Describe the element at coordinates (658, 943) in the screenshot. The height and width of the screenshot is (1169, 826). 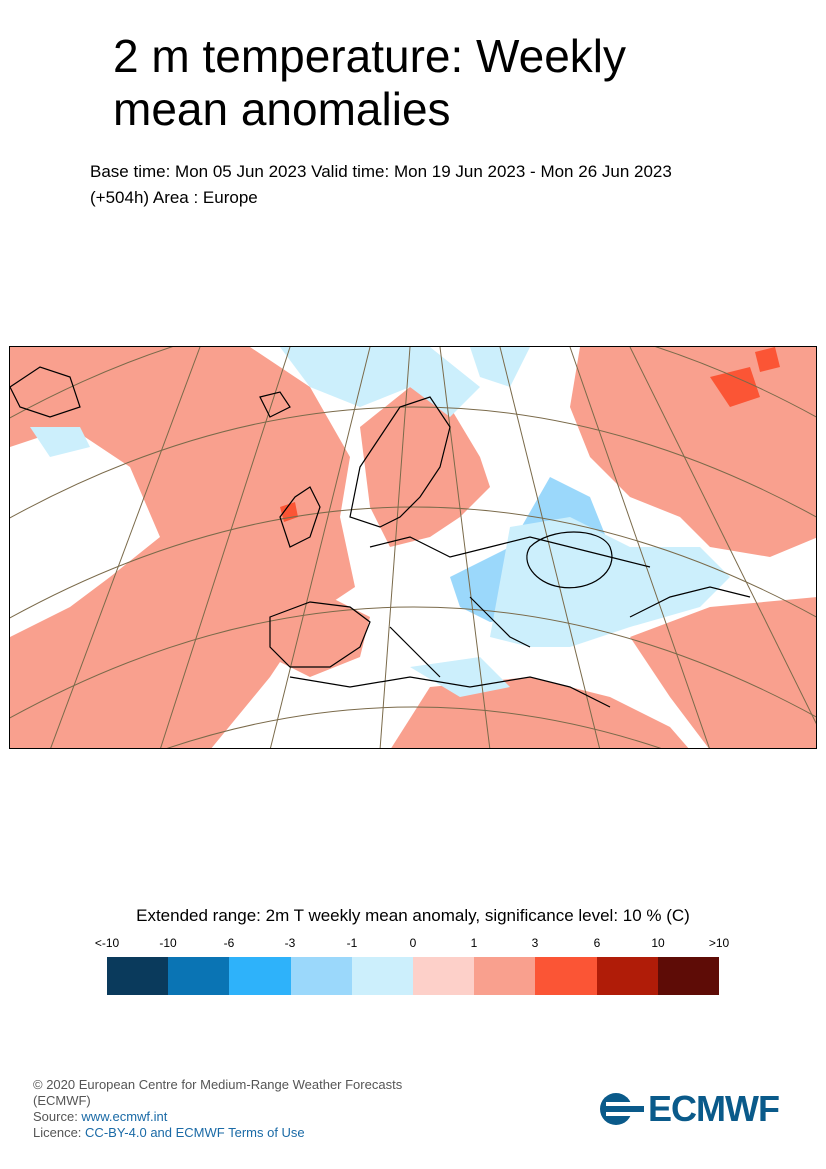
I see `legend-tick: 10` at that location.